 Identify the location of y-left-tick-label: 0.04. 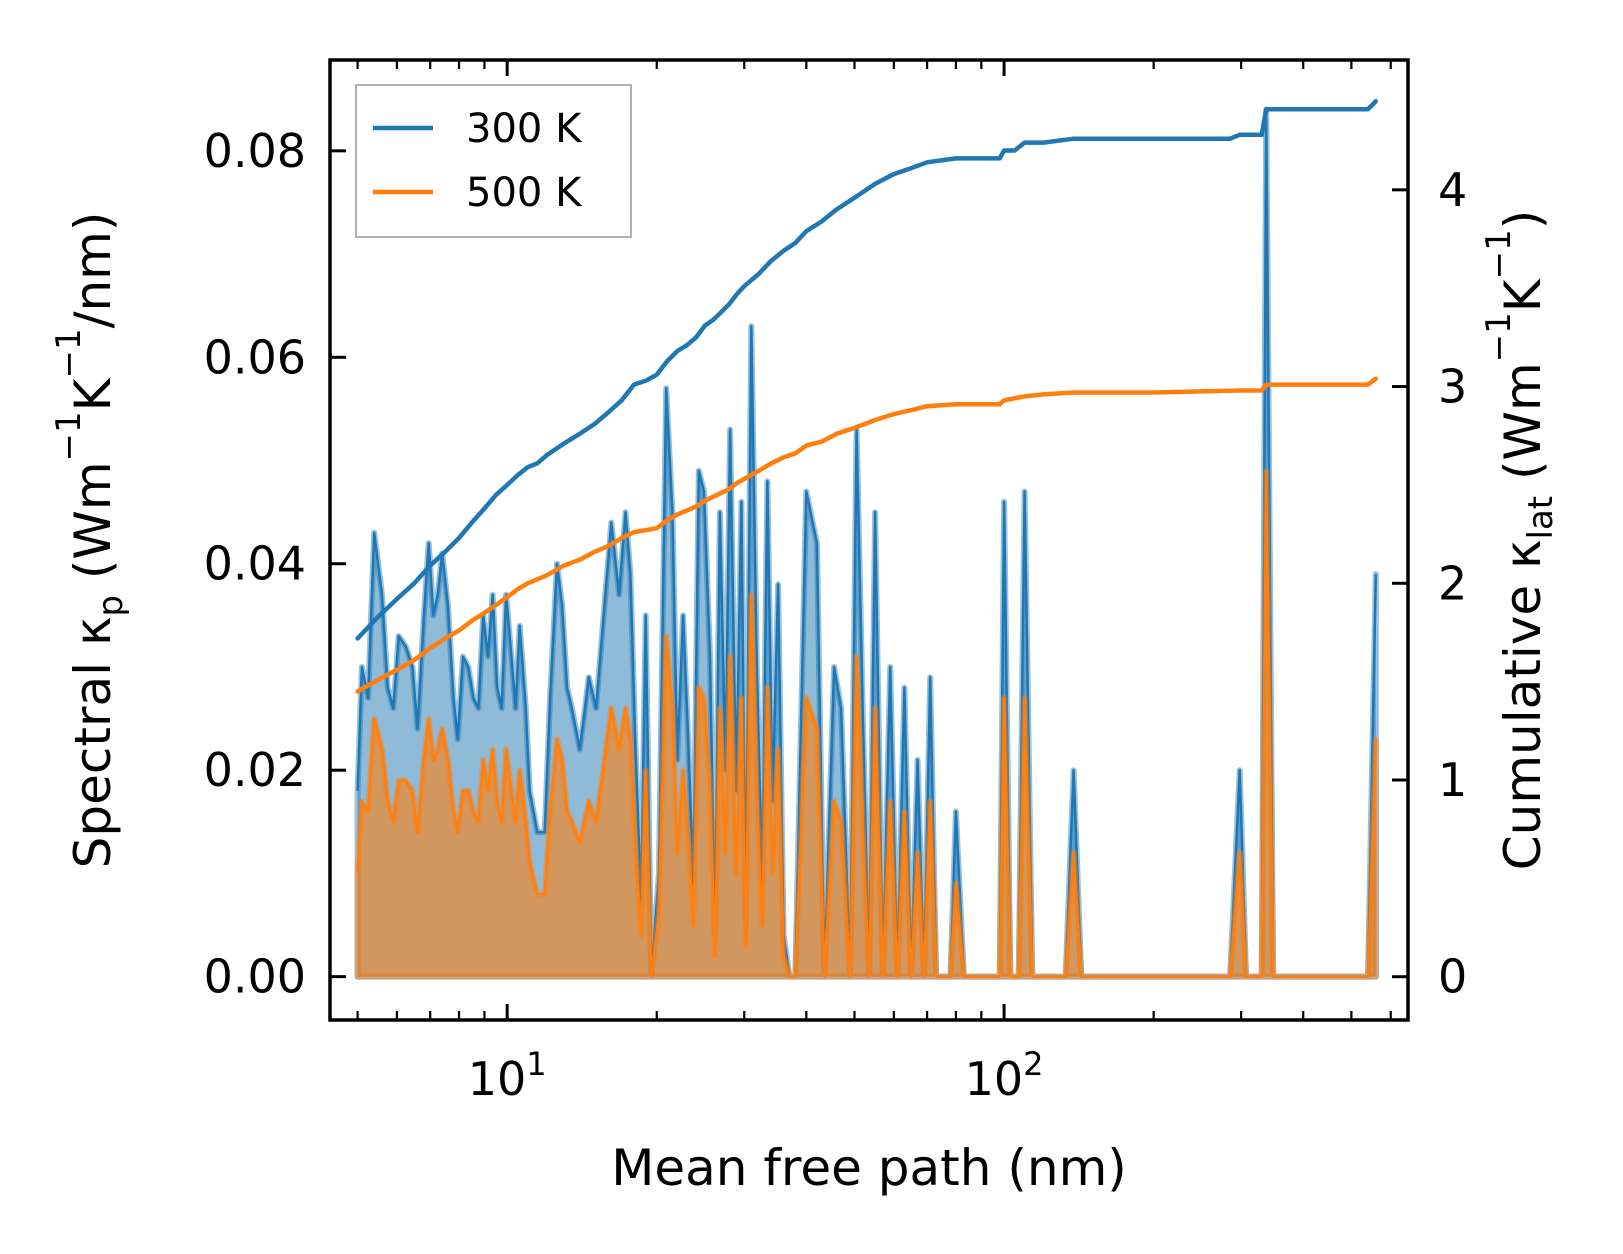
(255, 564).